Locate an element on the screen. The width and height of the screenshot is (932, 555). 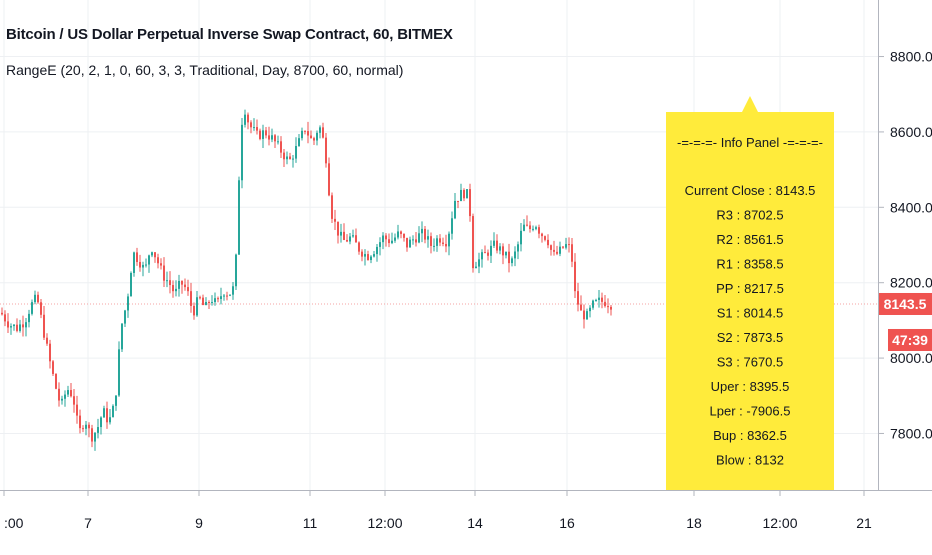
info-panel-line: R2 : 8561.5 is located at coordinates (749, 239).